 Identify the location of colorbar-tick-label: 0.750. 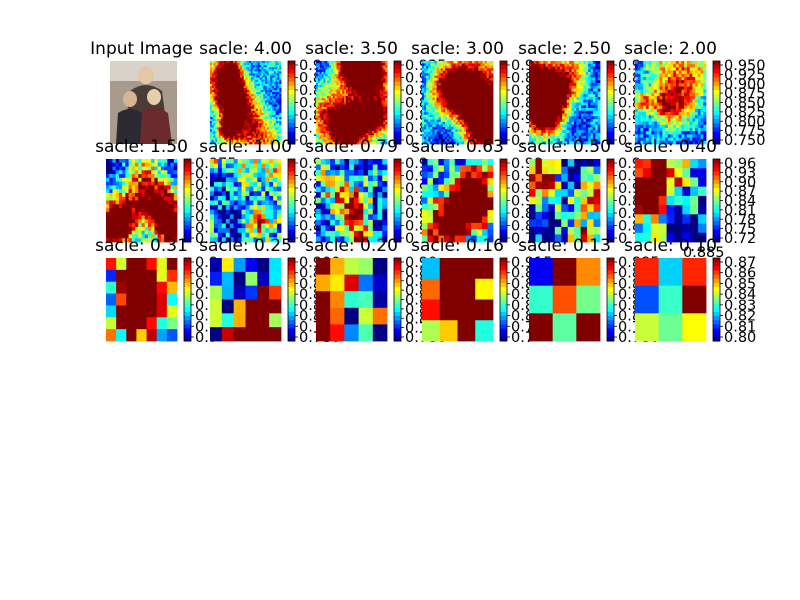
(745, 141).